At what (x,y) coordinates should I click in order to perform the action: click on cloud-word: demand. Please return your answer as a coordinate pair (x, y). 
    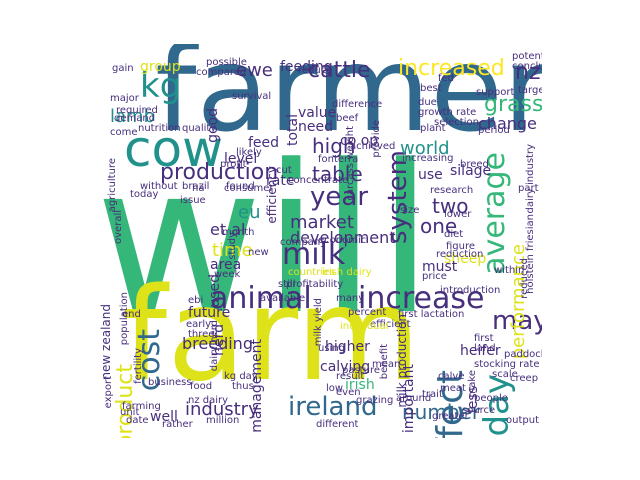
    Looking at the image, I should click on (135, 118).